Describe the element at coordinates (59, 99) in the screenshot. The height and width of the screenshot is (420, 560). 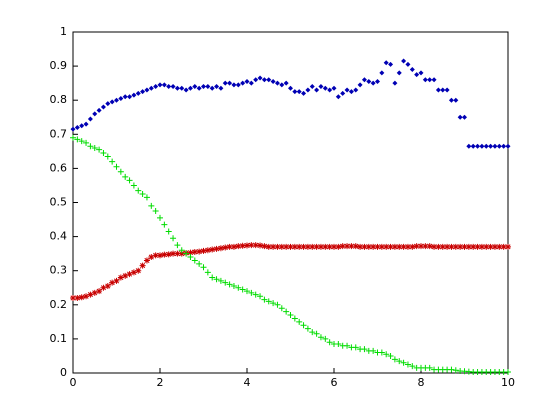
I see `y-tick-label: 0.8` at that location.